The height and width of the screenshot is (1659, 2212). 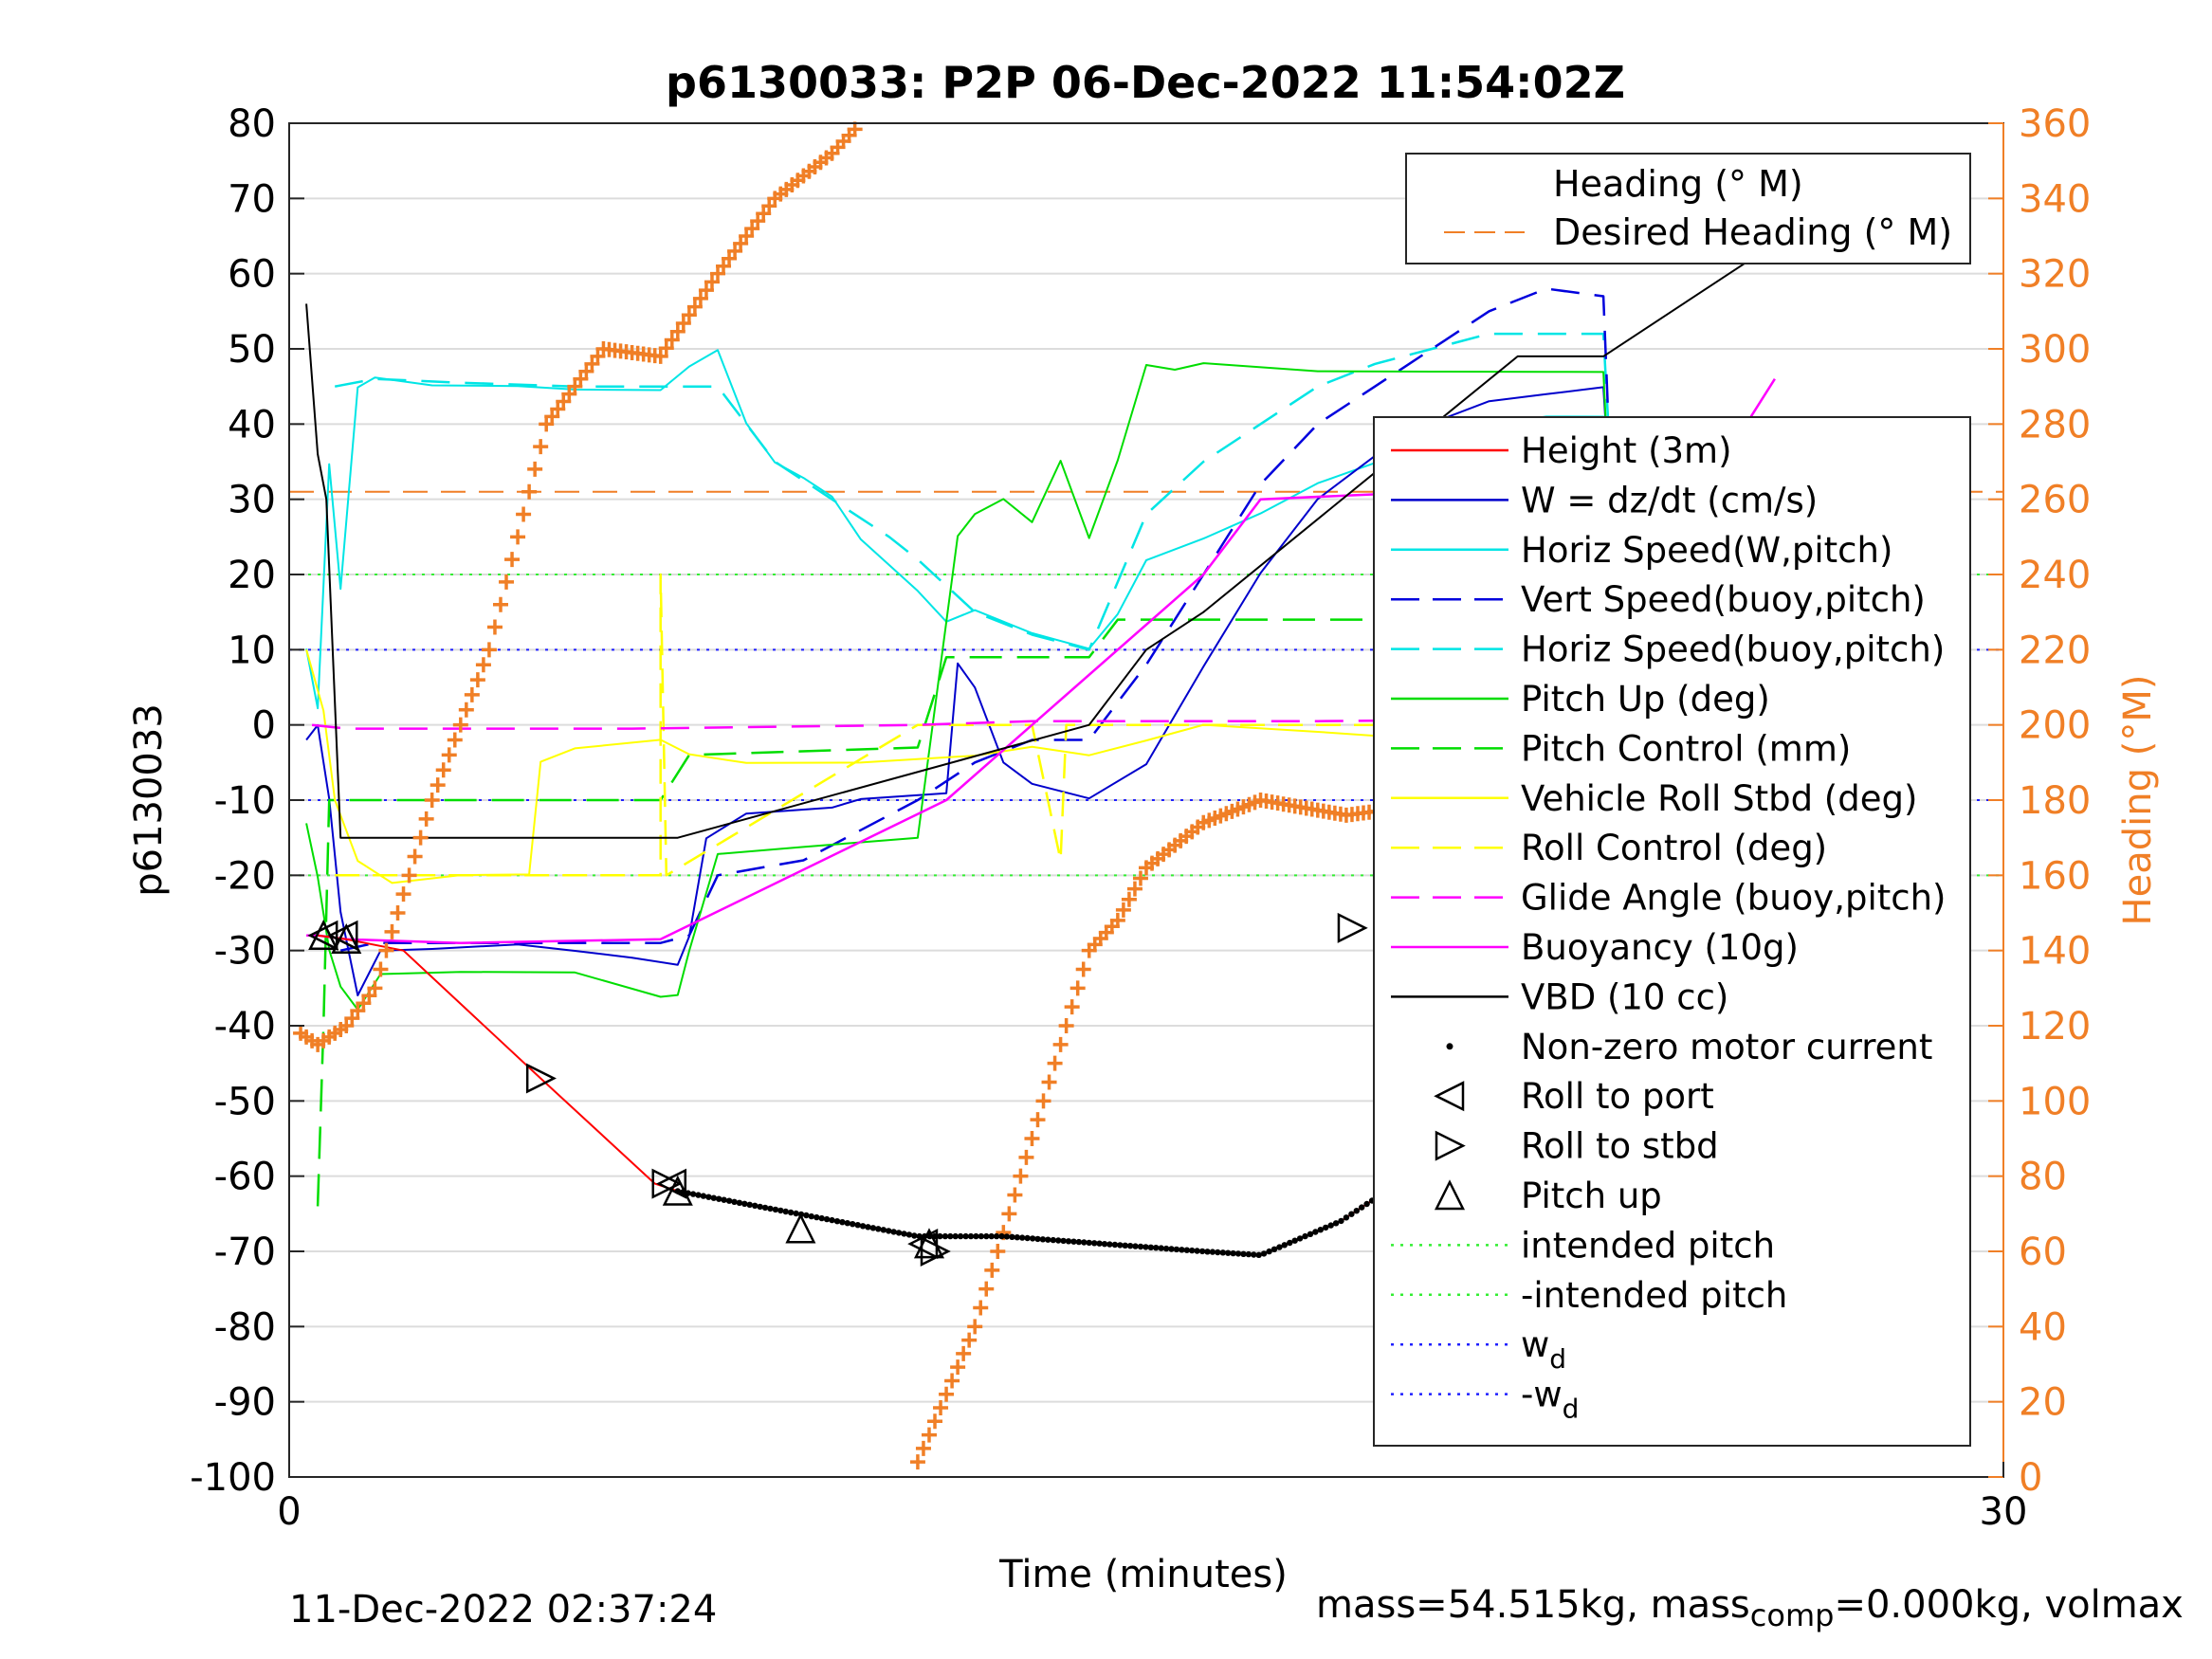 I want to click on y2-tick-label: 0, so click(x=2030, y=1478).